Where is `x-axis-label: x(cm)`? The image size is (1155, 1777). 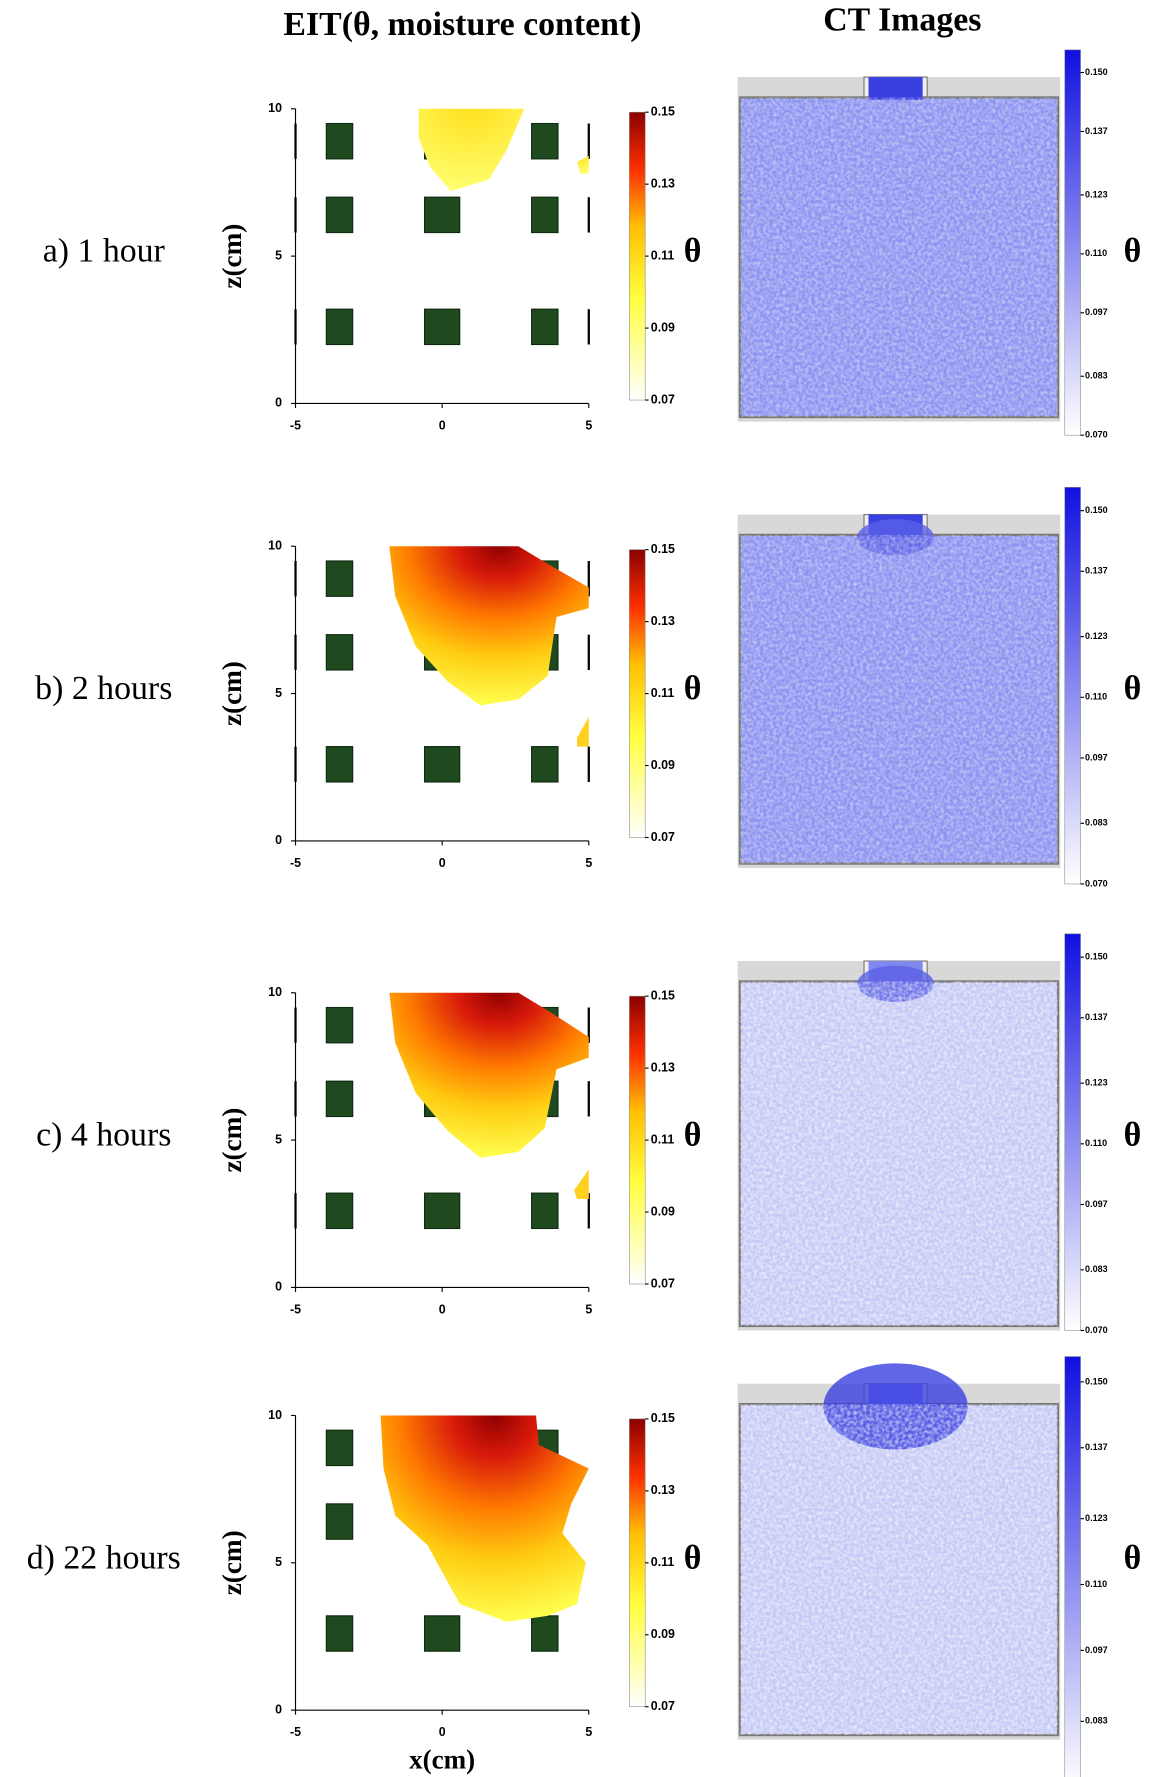 x-axis-label: x(cm) is located at coordinates (442, 1759).